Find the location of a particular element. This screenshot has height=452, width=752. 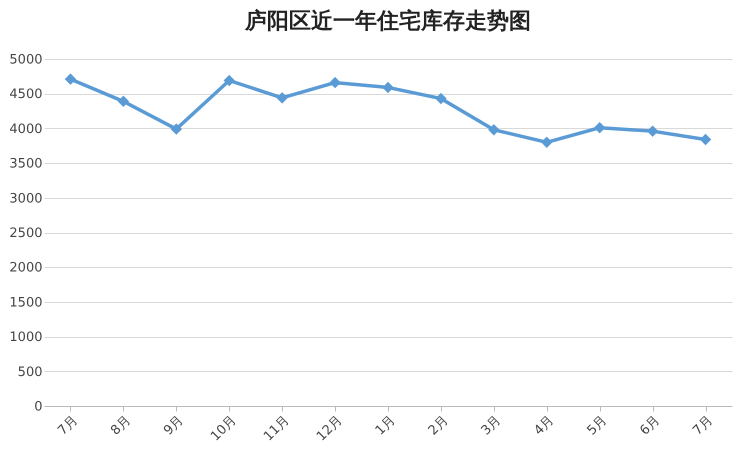

x-tick-label: 12月 is located at coordinates (330, 428).